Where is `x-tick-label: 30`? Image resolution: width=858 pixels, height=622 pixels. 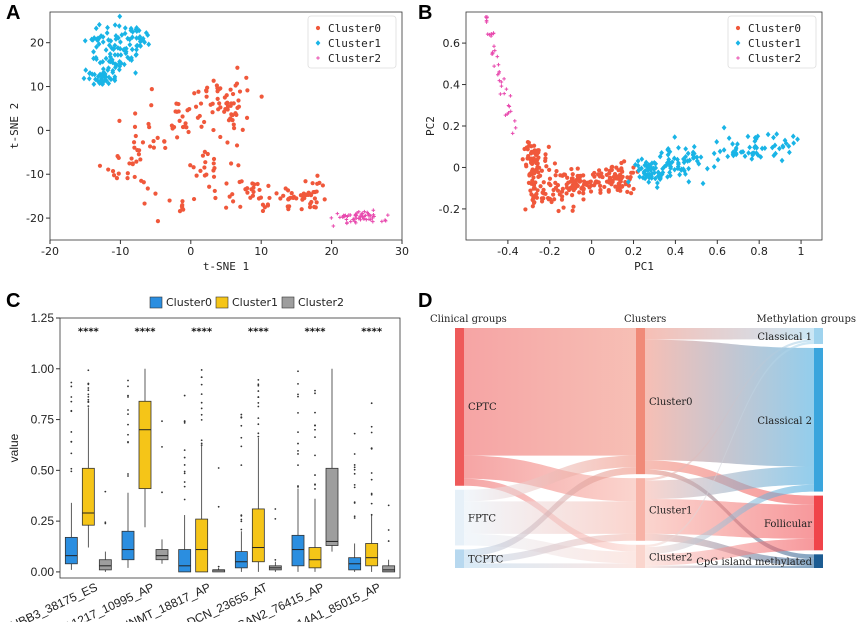
x-tick-label: 30 is located at coordinates (402, 251).